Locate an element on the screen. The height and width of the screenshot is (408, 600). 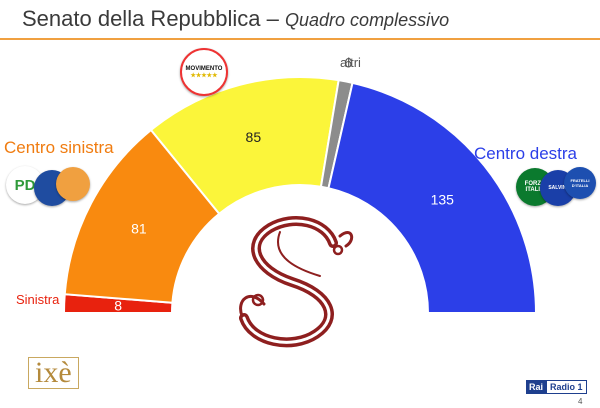
title-underline is located at coordinates (300, 39).